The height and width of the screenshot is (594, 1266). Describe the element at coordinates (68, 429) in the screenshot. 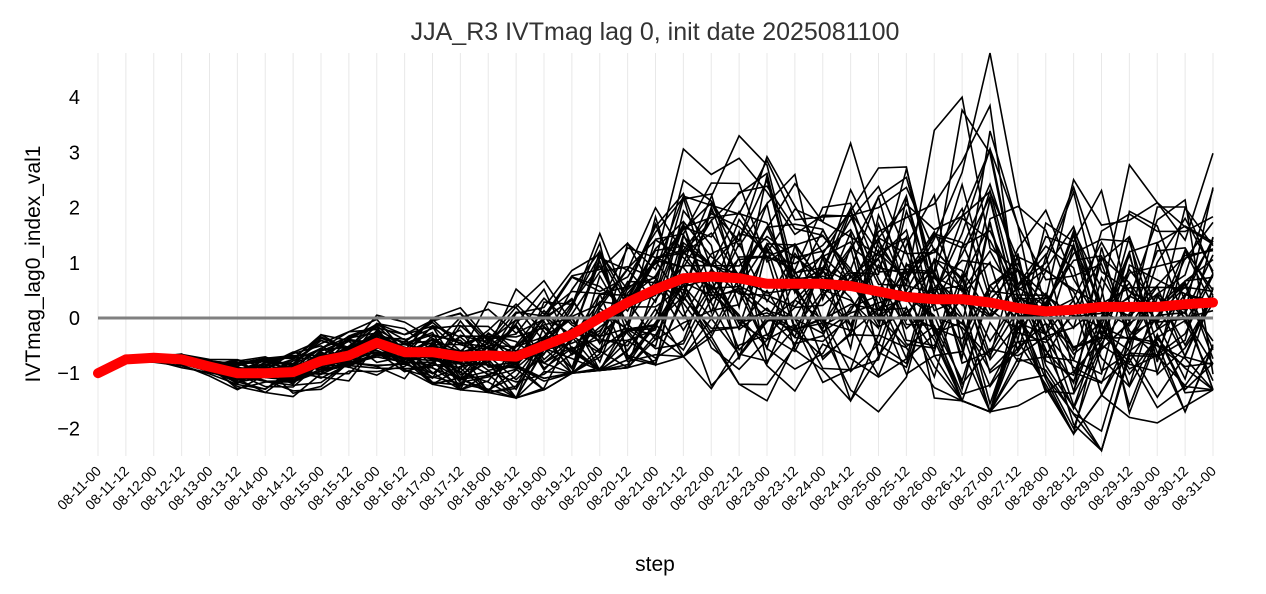

I see `y-tick-label: −2` at that location.